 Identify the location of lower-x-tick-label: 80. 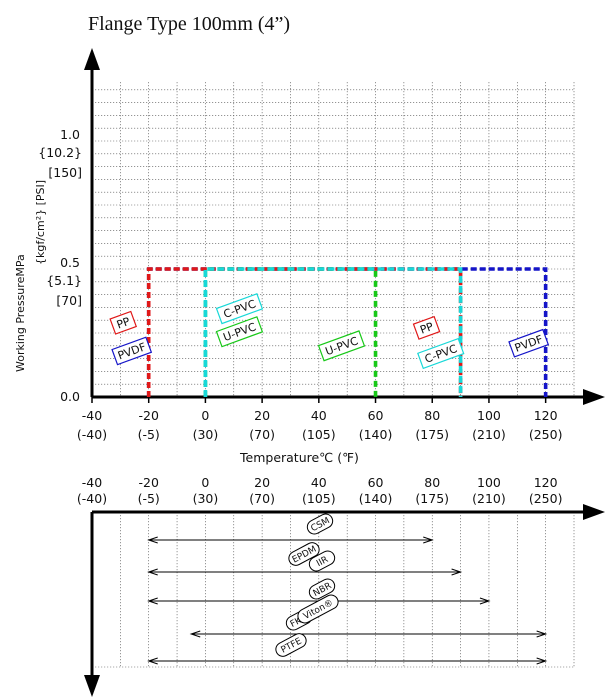
(432, 482).